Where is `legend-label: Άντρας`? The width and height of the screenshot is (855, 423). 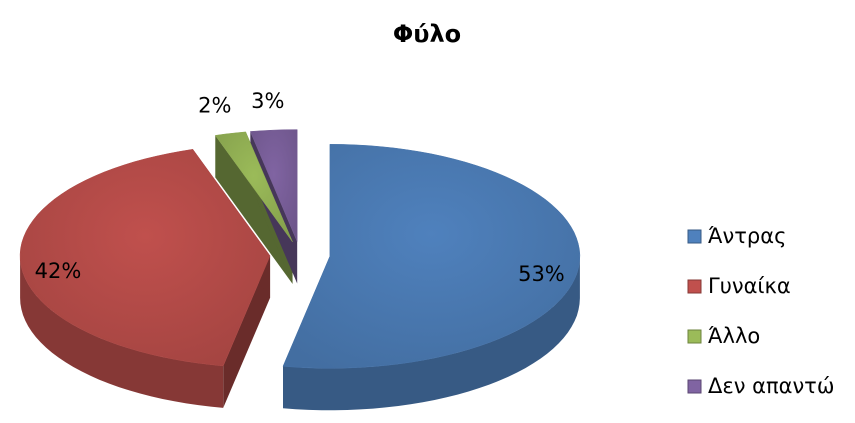
legend-label: Άντρας is located at coordinates (747, 236).